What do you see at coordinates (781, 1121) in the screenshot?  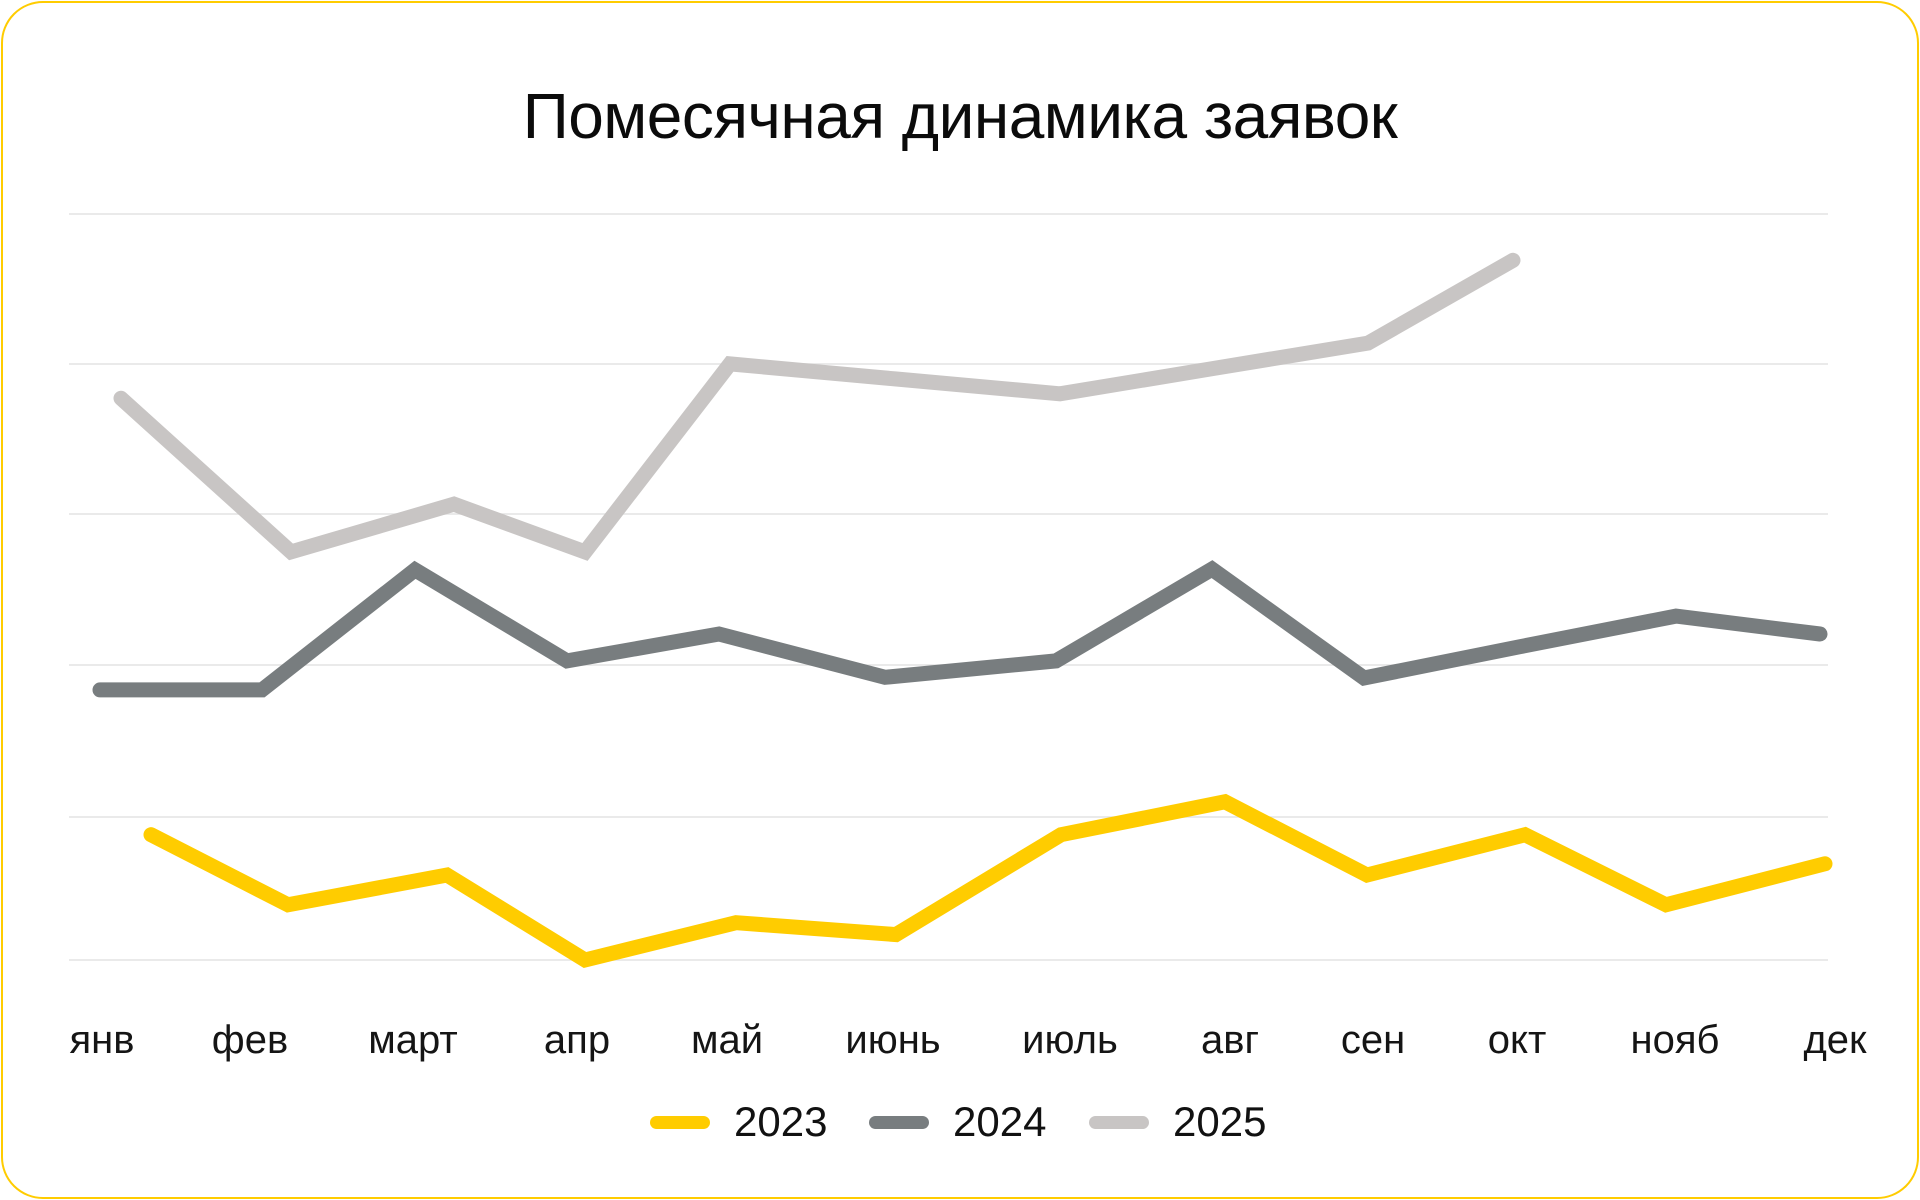 I see `legend-label-2023: 2023` at bounding box center [781, 1121].